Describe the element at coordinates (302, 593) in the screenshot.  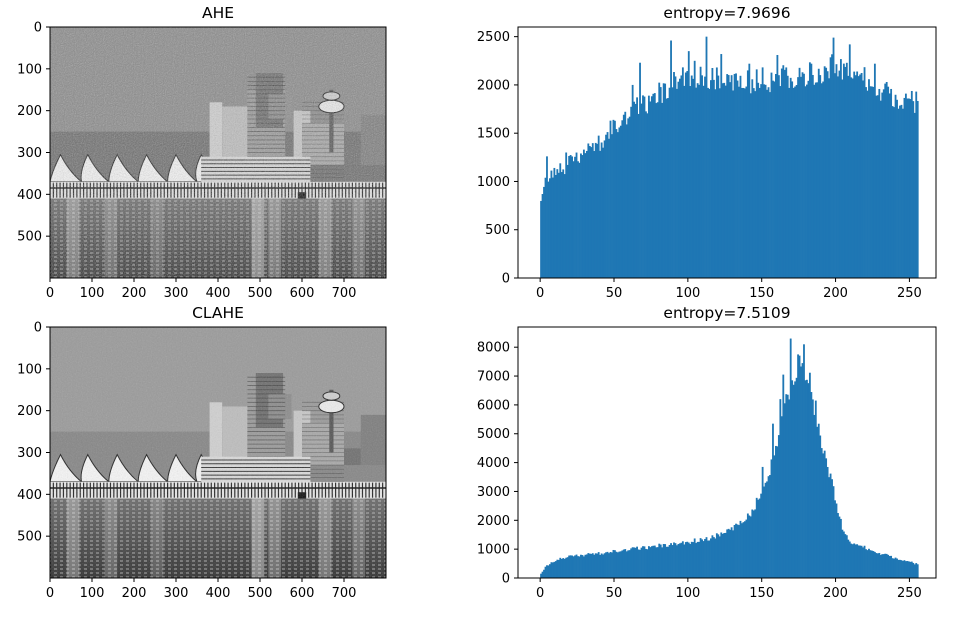
I see `x-tick-label: 600` at that location.